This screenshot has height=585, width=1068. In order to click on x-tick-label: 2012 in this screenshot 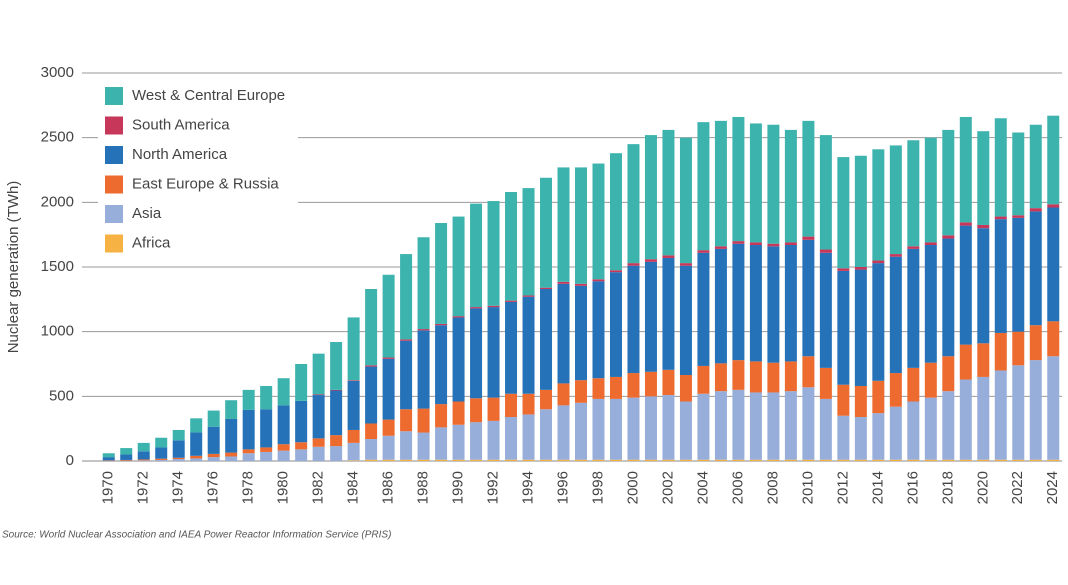, I will do `click(842, 487)`.